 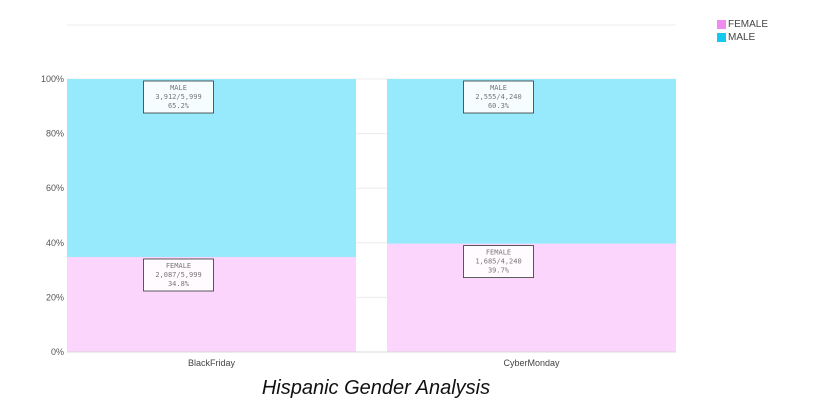 I want to click on data-label: 65.2%, so click(x=179, y=106).